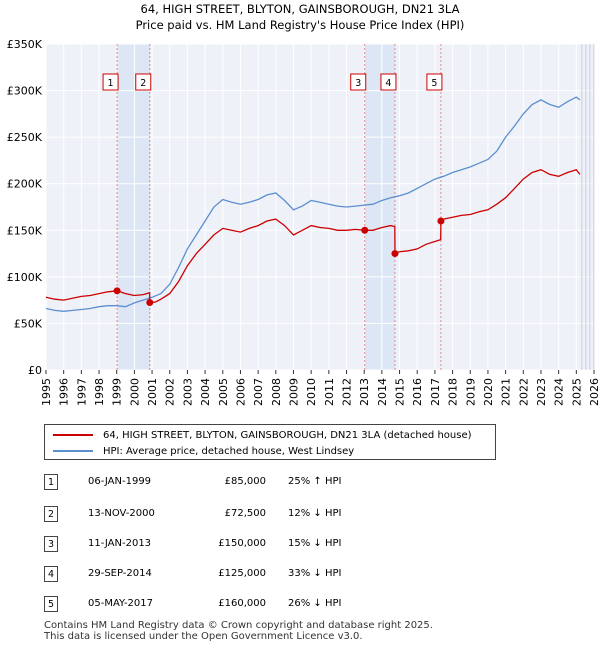 This screenshot has width=600, height=650. Describe the element at coordinates (121, 513) in the screenshot. I see `sale-date: 13-NOV-2000` at that location.